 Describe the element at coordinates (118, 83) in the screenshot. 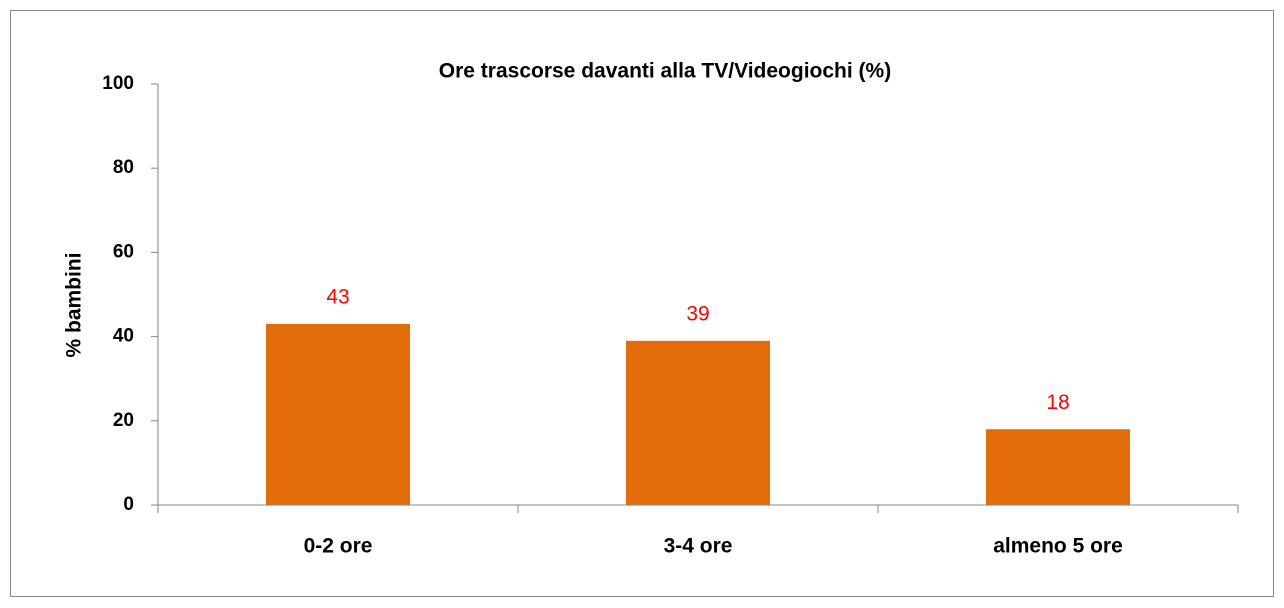

I see `y-tick-label: 100` at that location.